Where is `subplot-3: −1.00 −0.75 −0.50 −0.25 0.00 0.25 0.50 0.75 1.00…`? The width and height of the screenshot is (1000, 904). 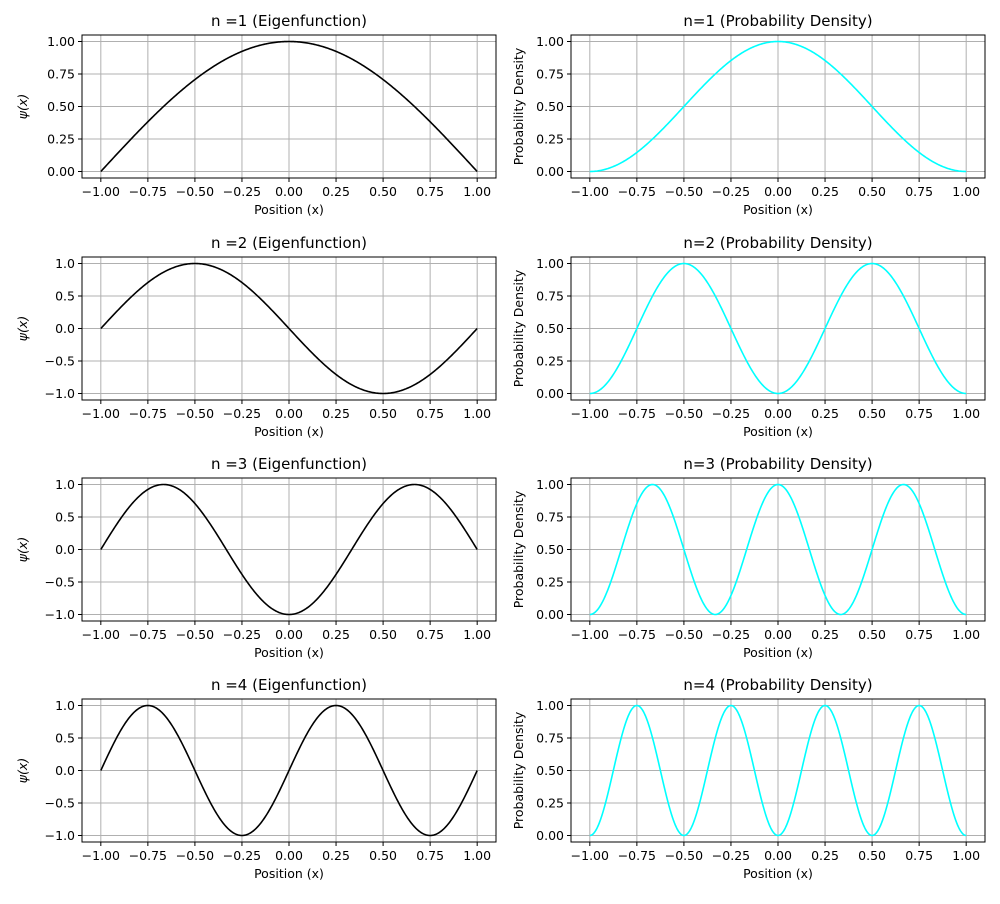 subplot-3: −1.00 −0.75 −0.50 −0.25 0.00 0.25 0.50 0.75 1.00… is located at coordinates (256, 336).